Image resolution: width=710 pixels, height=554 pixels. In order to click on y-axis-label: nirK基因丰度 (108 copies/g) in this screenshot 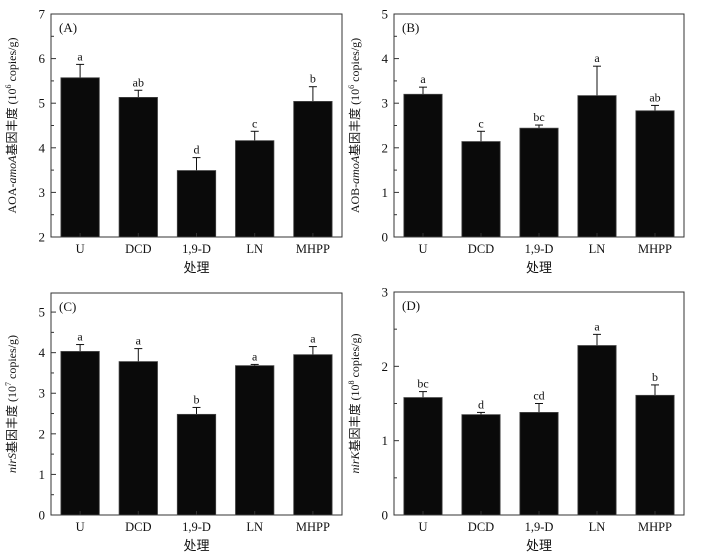, I will do `click(354, 403)`.